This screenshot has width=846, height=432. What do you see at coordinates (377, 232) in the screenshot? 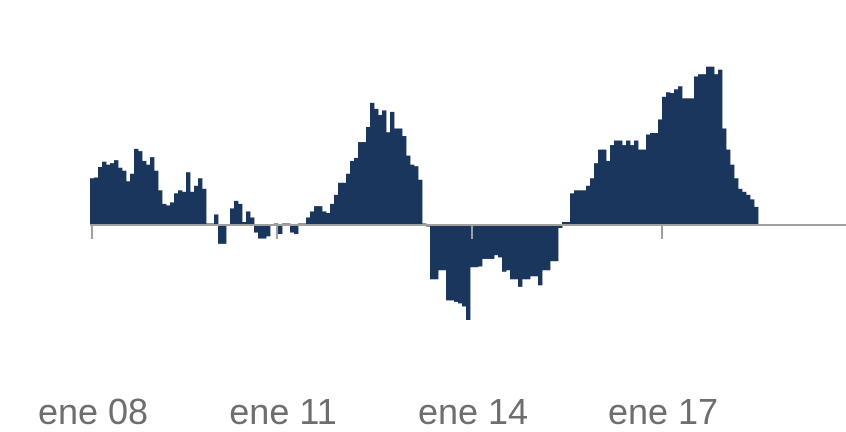
I see `x-axis-ticks` at bounding box center [377, 232].